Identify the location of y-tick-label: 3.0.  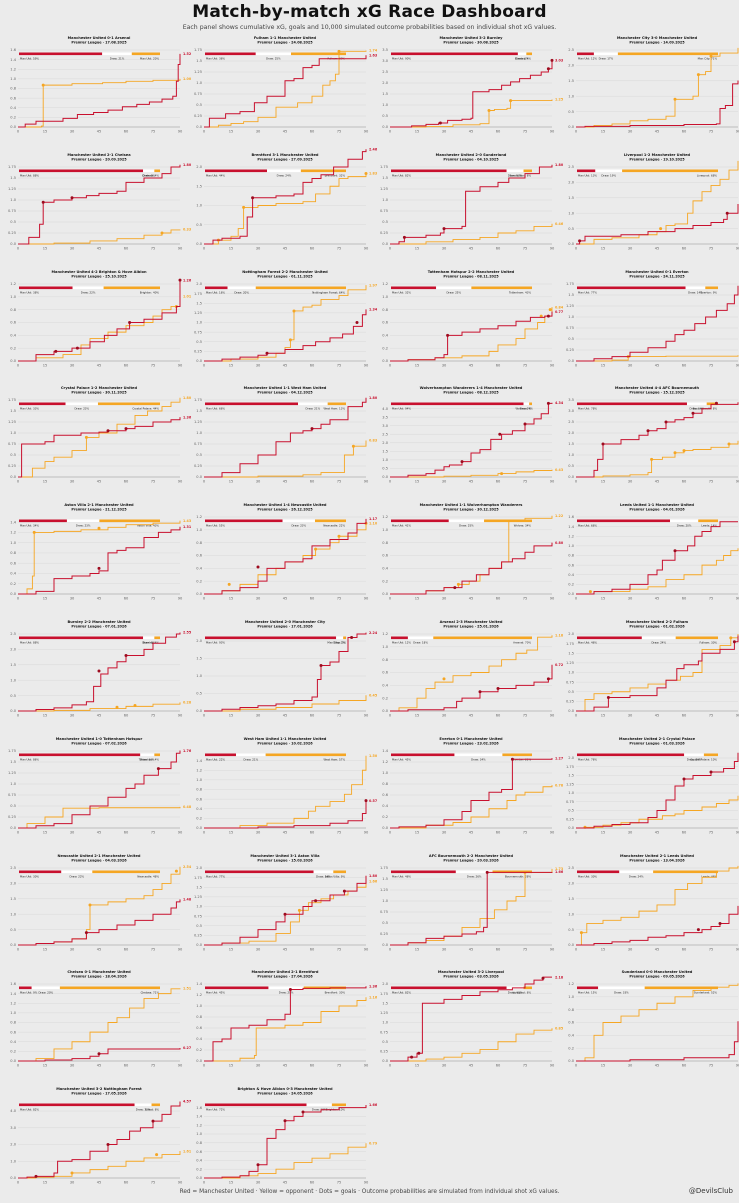
(385, 426).